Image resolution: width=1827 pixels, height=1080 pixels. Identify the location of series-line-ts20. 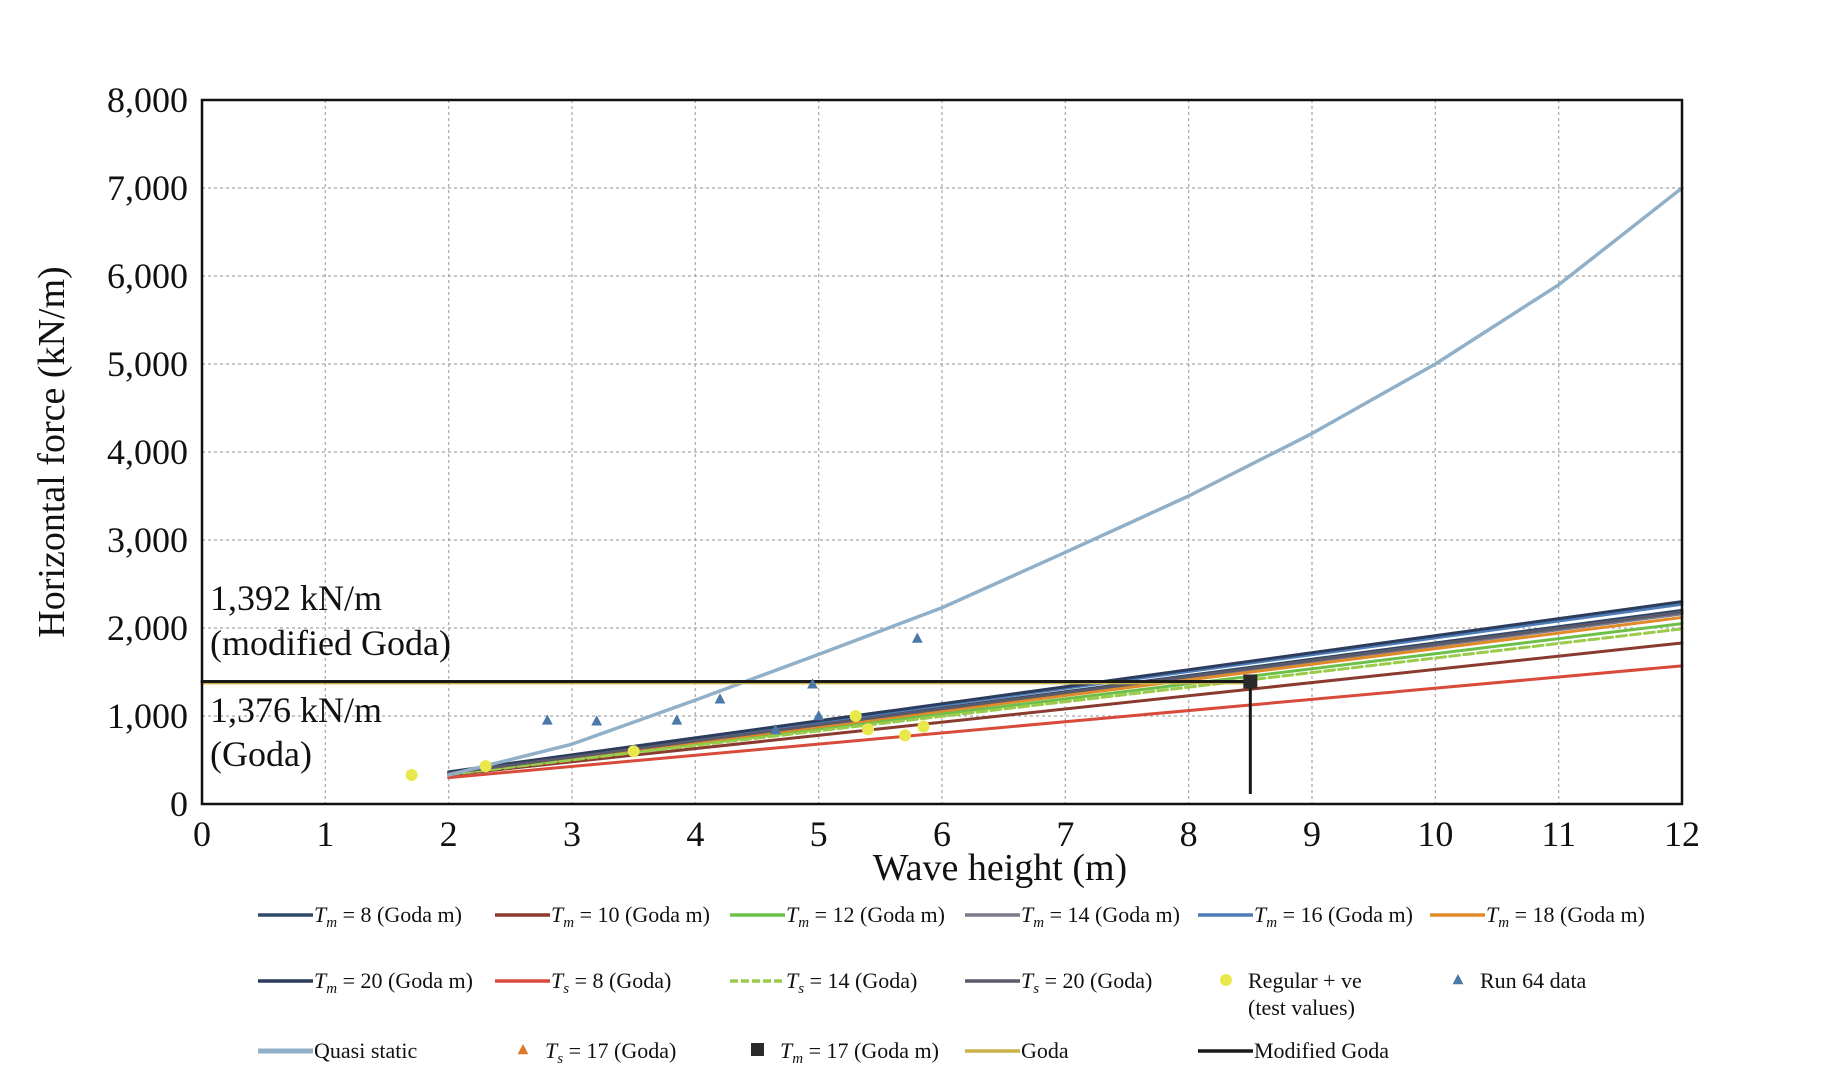
(1065, 692).